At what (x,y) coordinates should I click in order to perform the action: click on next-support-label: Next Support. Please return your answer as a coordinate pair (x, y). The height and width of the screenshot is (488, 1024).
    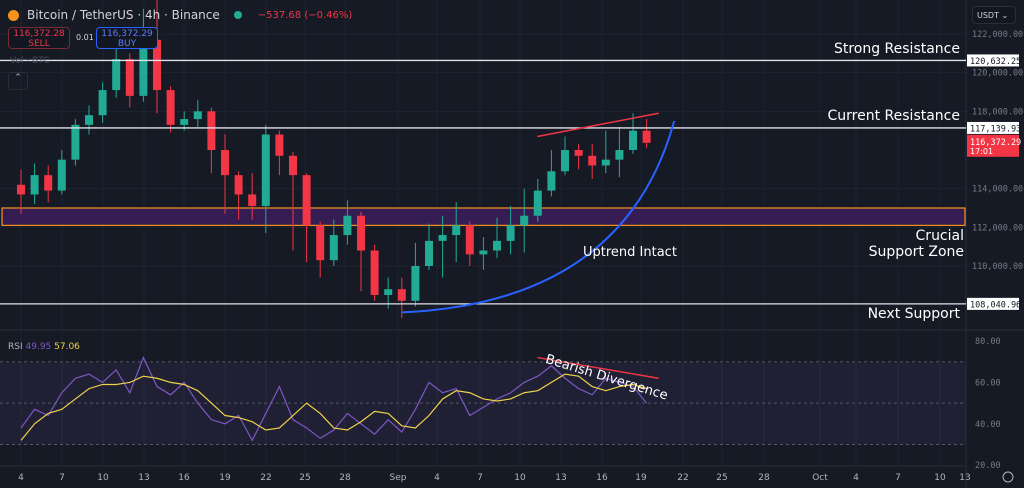
    Looking at the image, I should click on (913, 314).